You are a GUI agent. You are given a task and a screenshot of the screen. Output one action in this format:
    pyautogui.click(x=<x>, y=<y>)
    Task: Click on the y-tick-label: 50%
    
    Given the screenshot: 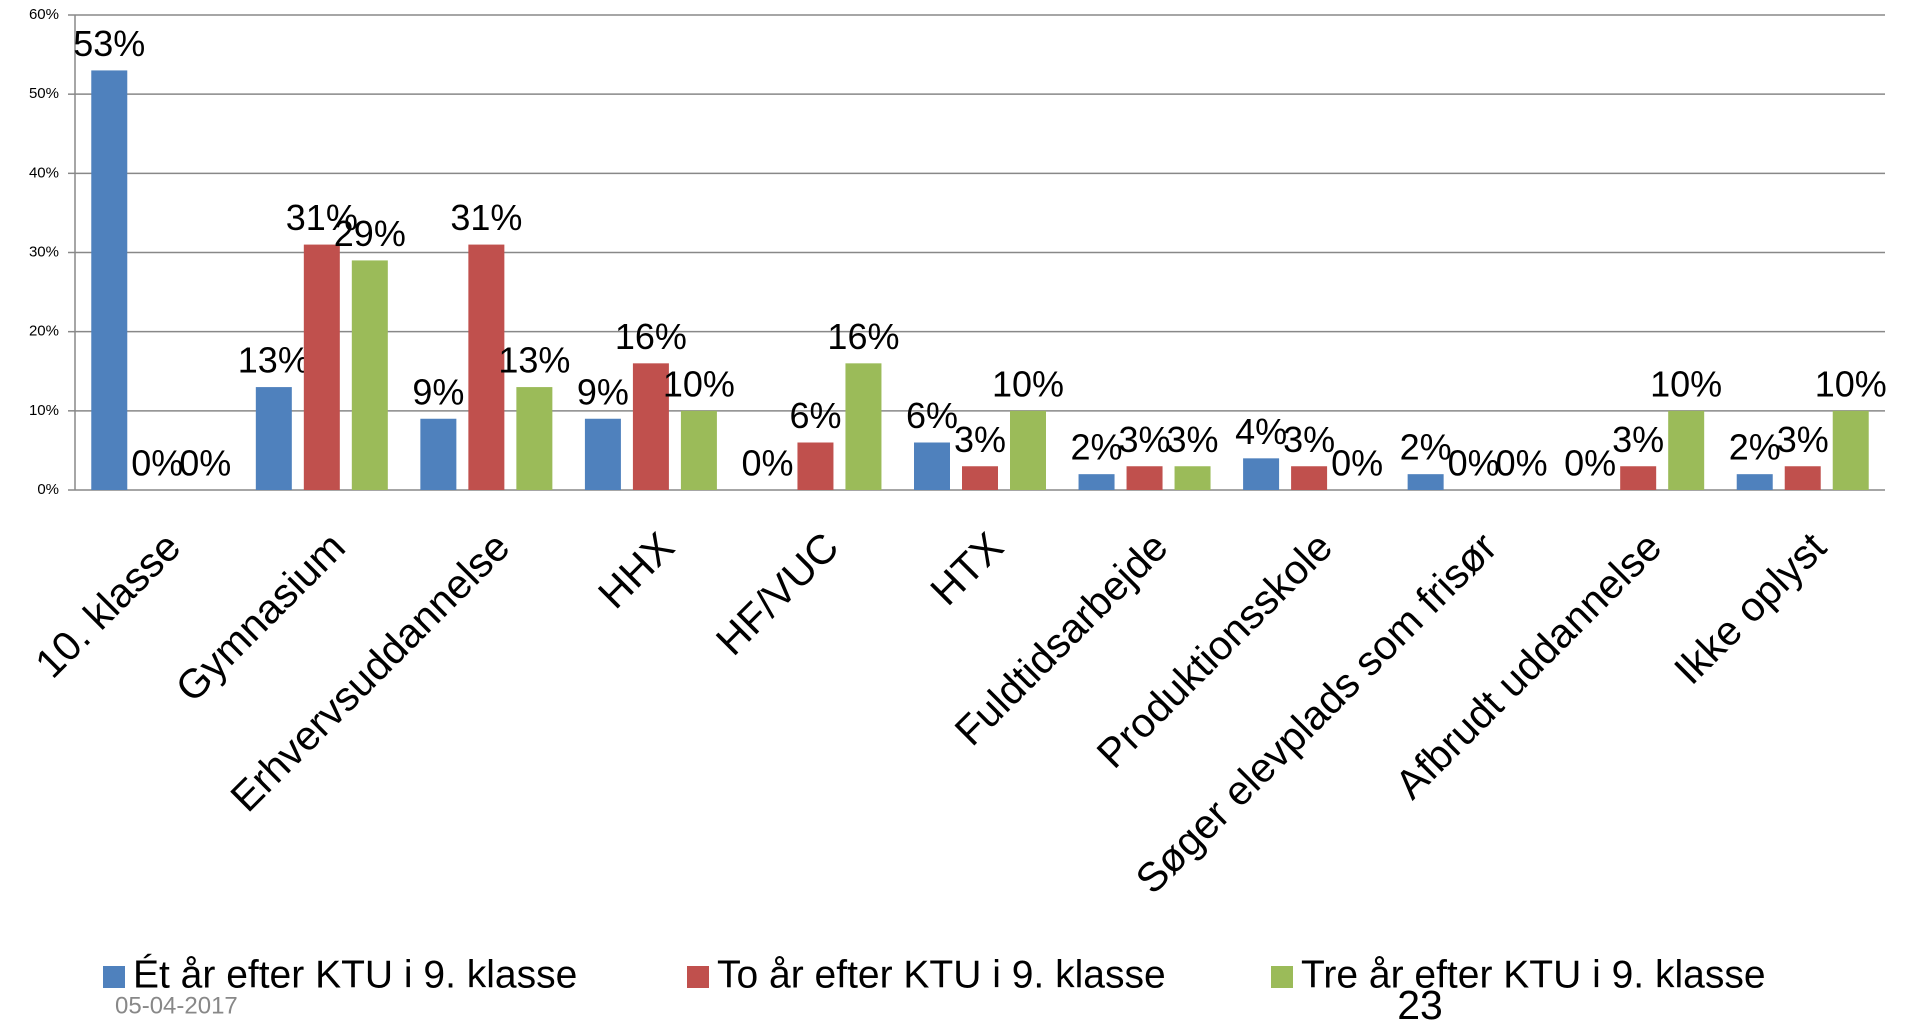 What is the action you would take?
    pyautogui.click(x=44, y=93)
    